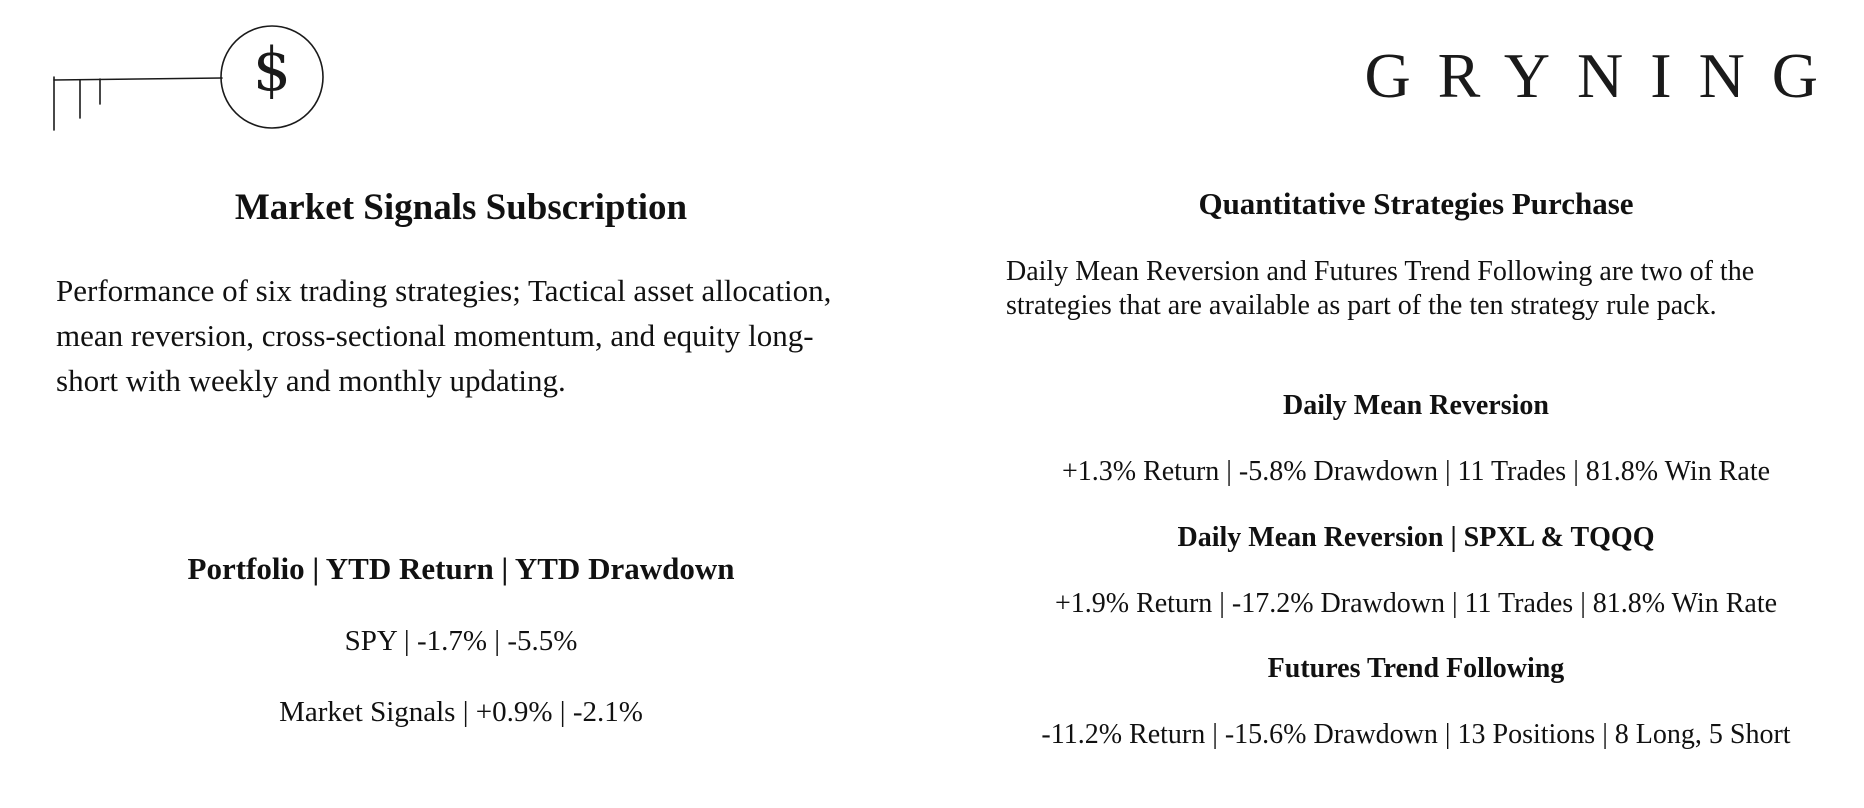 The height and width of the screenshot is (808, 1864). I want to click on brand-name: GRYNING, so click(1604, 75).